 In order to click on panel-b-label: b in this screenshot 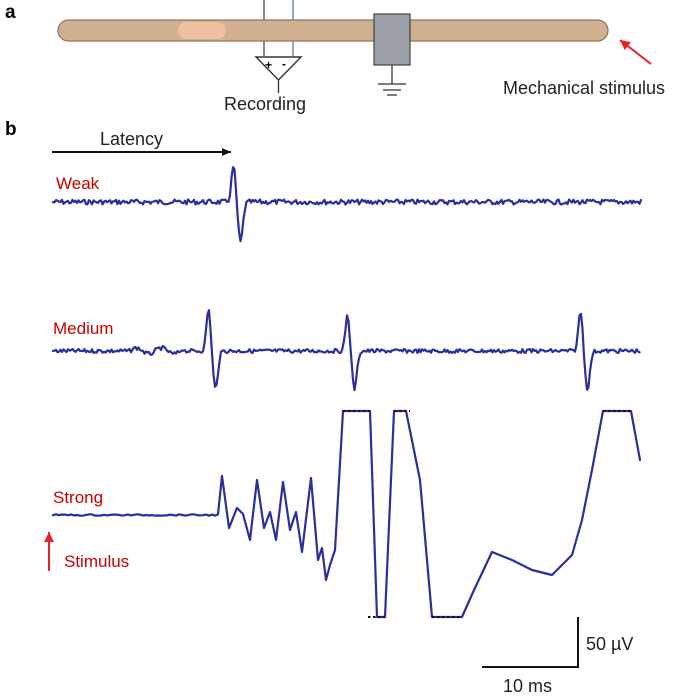, I will do `click(11, 129)`.